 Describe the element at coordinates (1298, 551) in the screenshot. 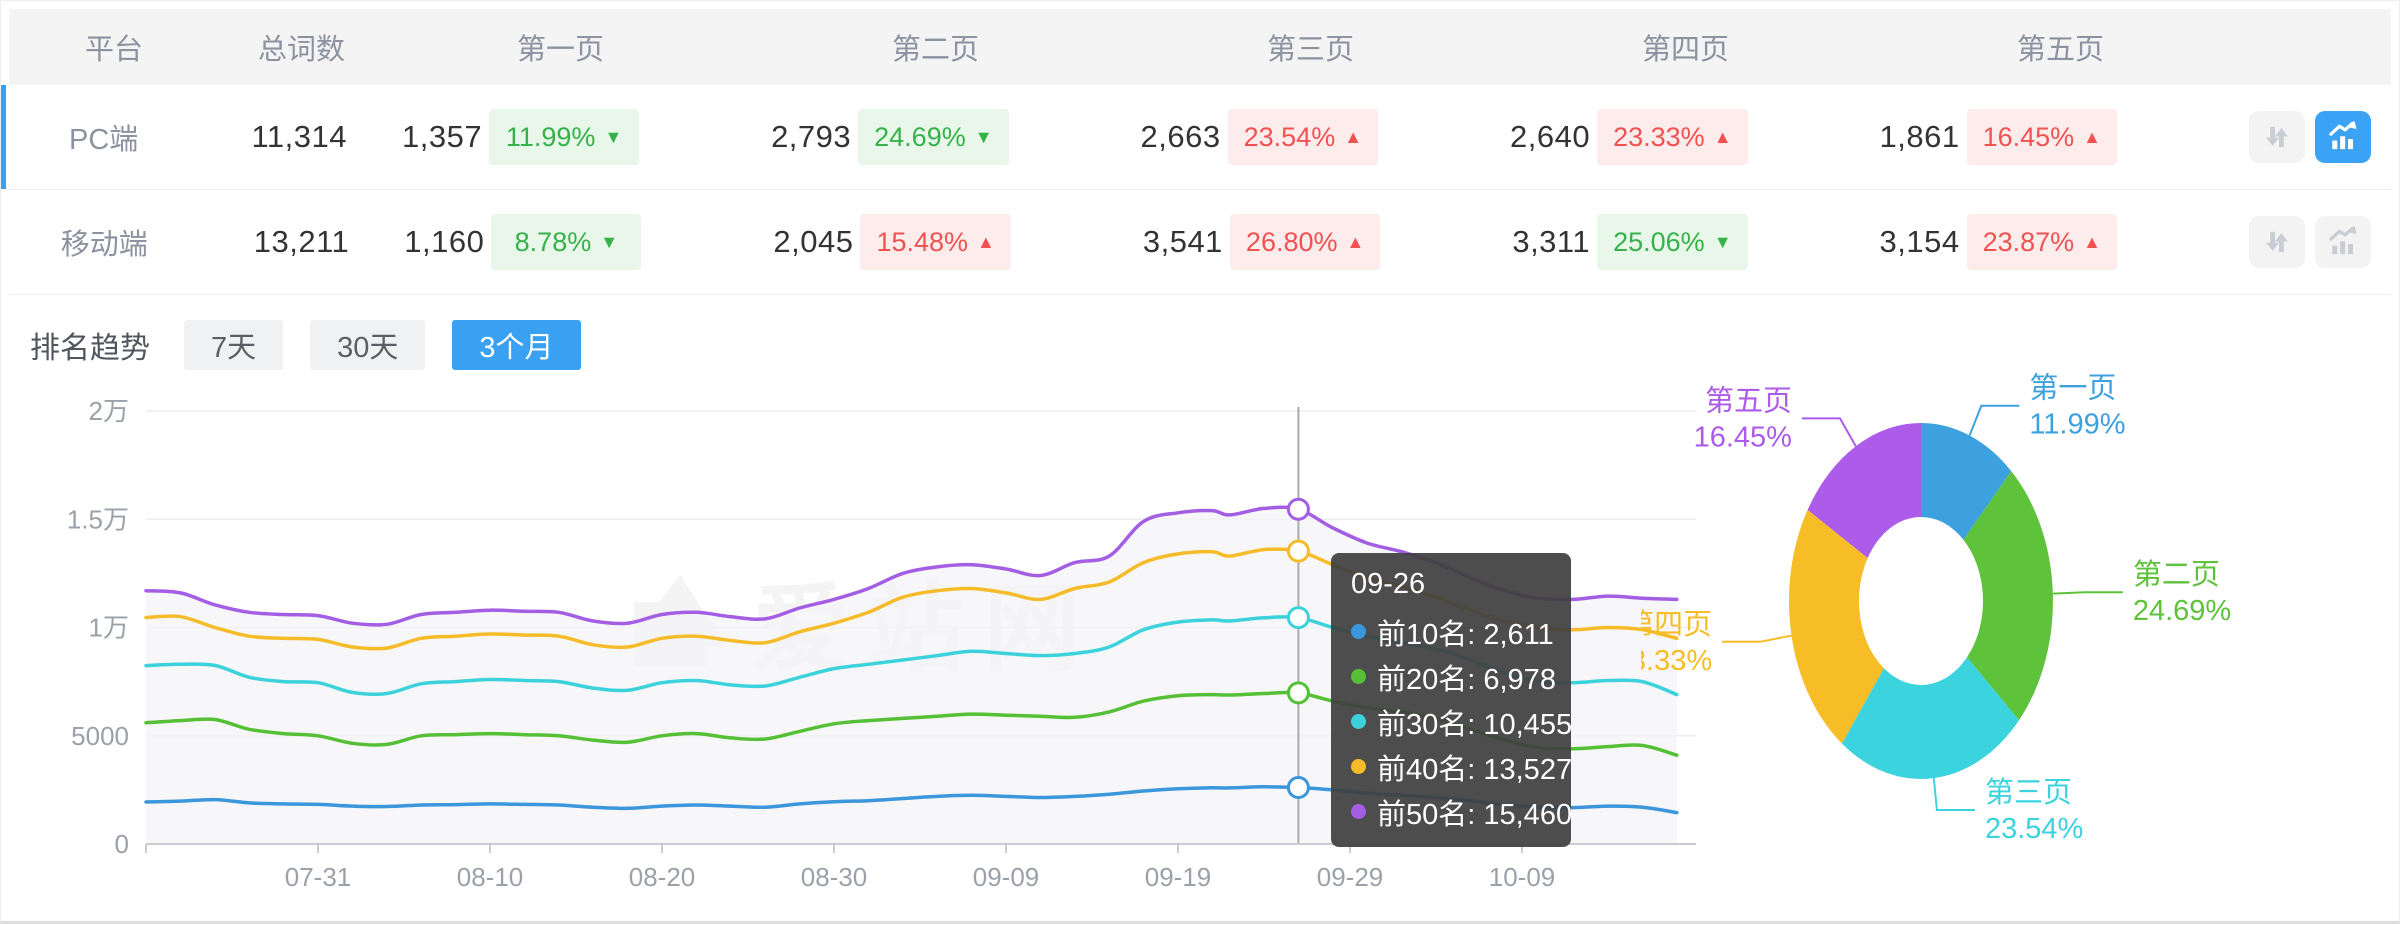

I see `crosshair-marker-前40名` at that location.